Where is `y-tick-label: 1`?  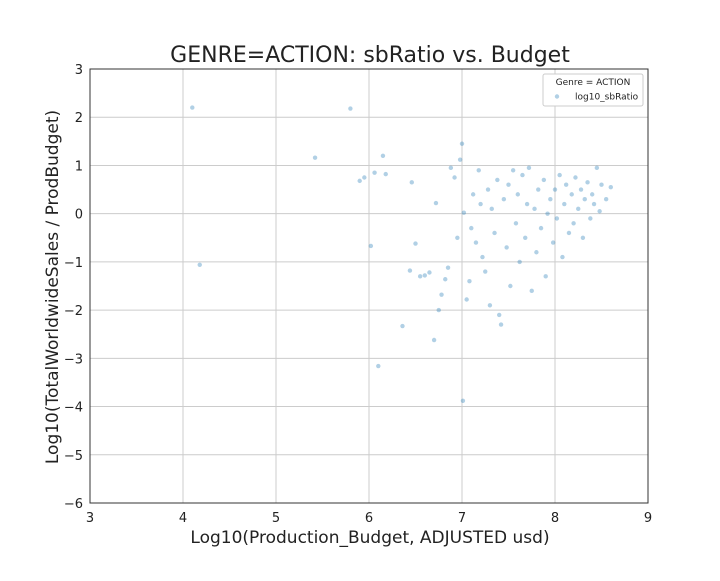
y-tick-label: 1 is located at coordinates (79, 166).